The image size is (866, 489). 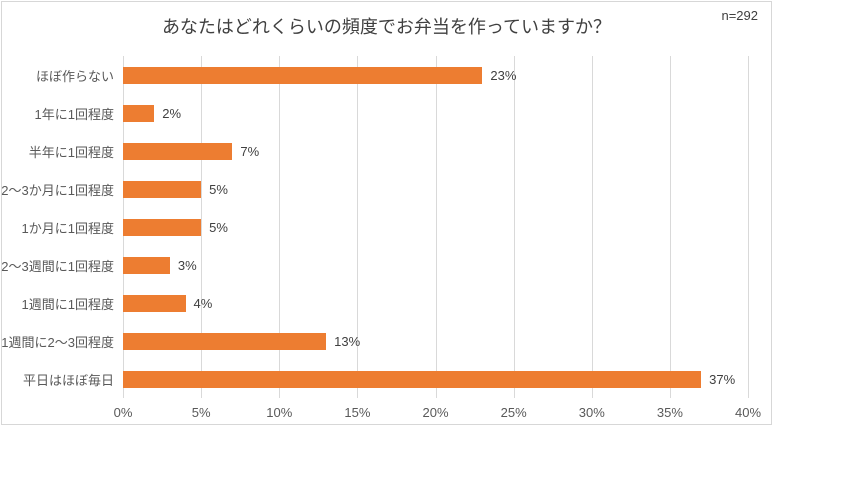 I want to click on category-label: 1週間に2～3回程度, so click(x=57, y=342).